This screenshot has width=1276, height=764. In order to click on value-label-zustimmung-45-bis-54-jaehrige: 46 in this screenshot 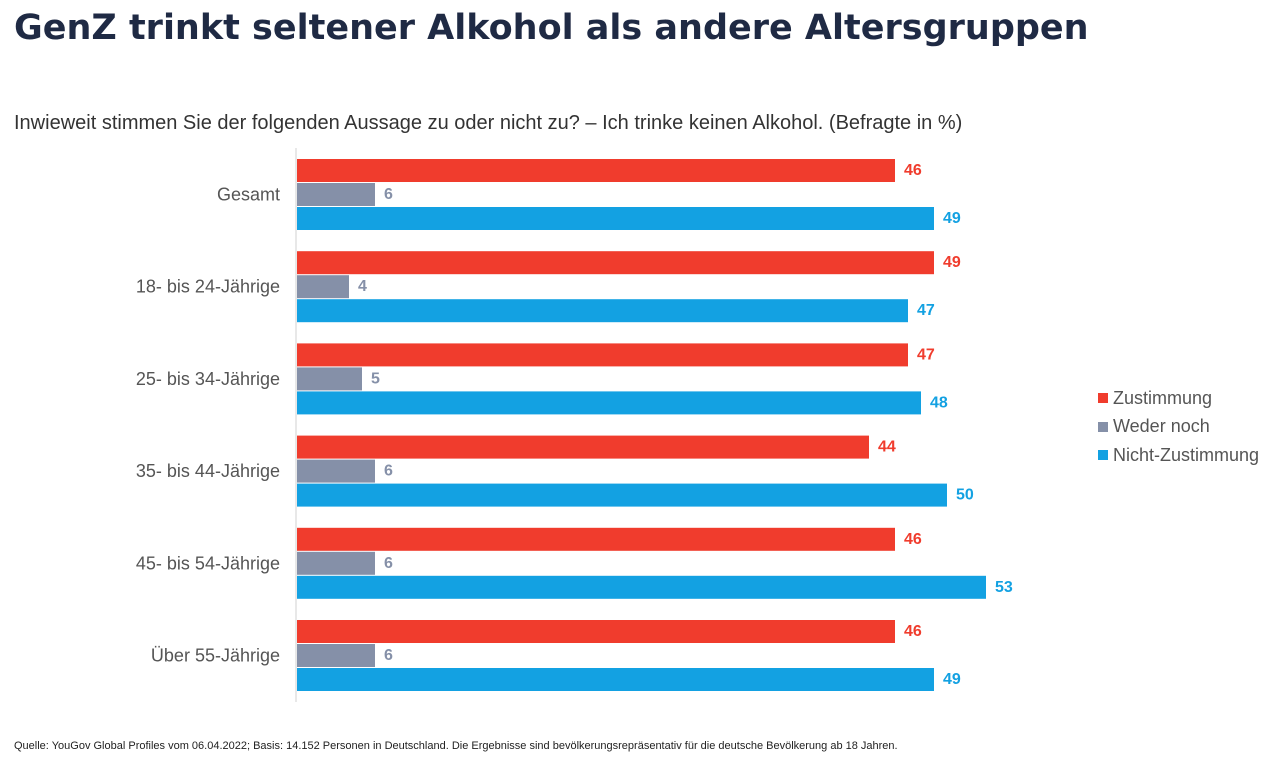, I will do `click(913, 539)`.